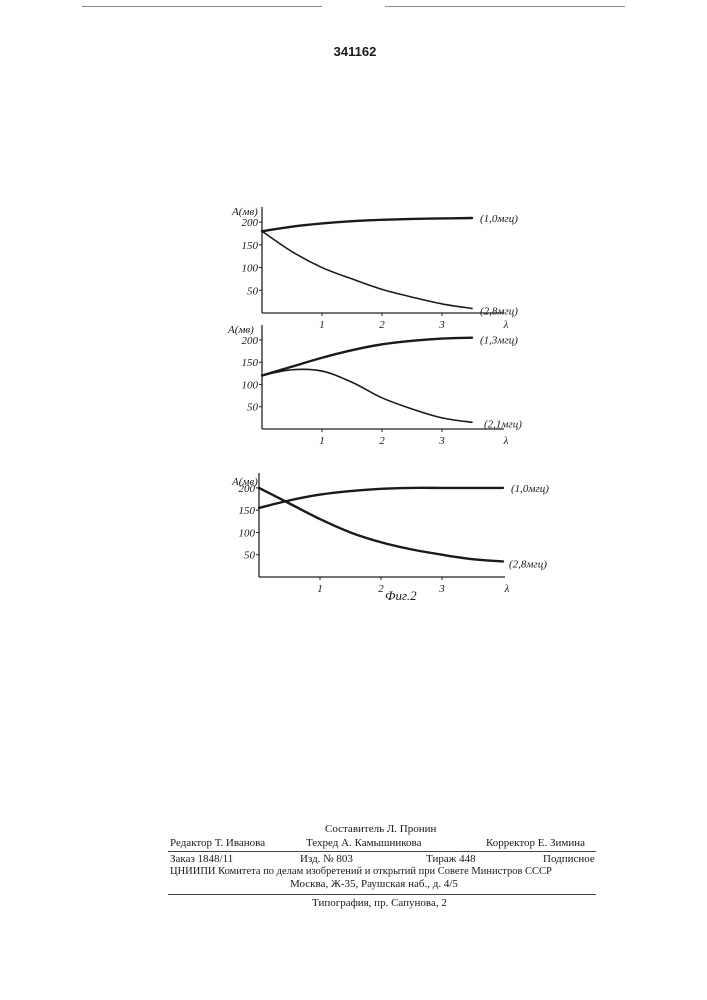 The height and width of the screenshot is (1000, 707). Describe the element at coordinates (503, 424) in the screenshot. I see `series-label: (2,1мгц)` at that location.